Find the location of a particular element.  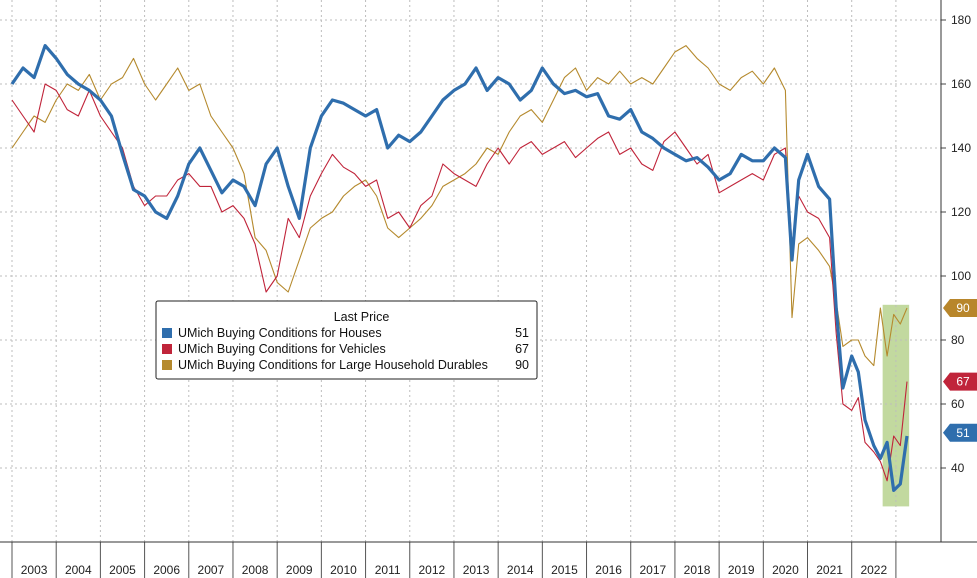

legend-entry-value: 90 is located at coordinates (522, 365).